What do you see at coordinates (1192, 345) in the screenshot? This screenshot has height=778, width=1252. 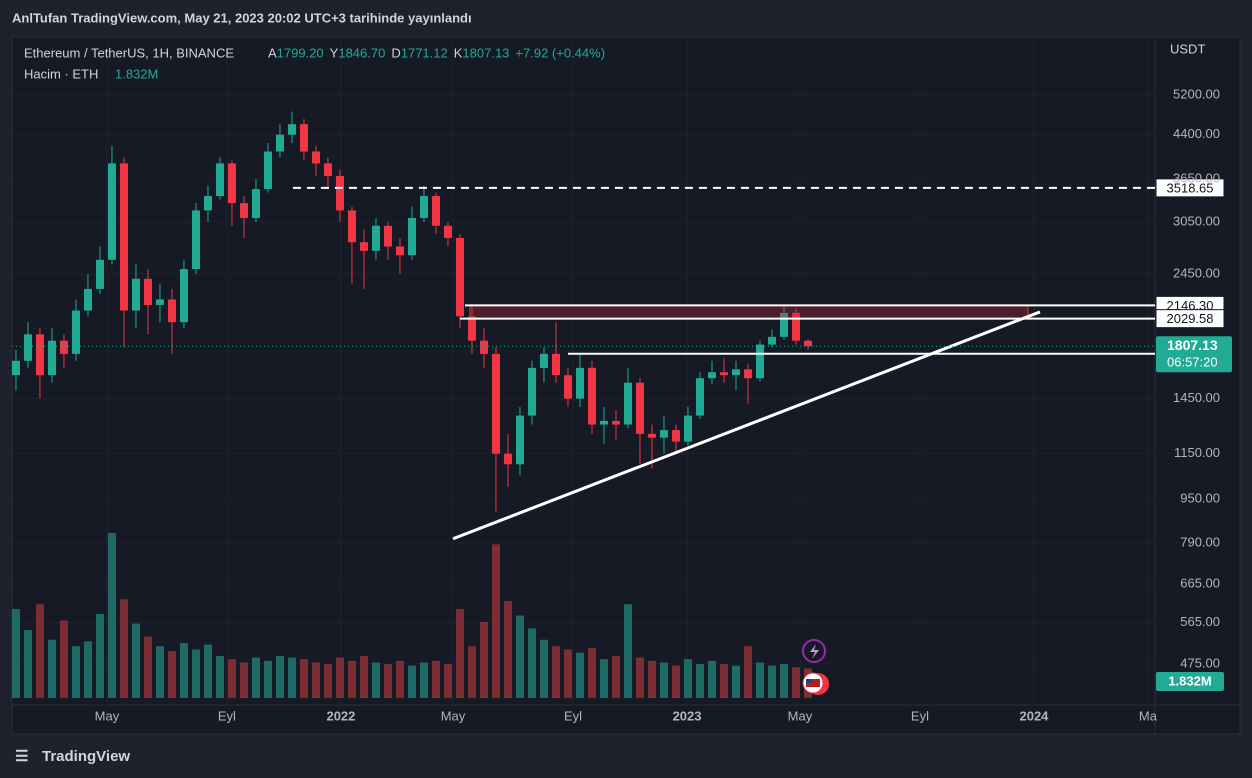 I see `last-price-label: 1807.13` at bounding box center [1192, 345].